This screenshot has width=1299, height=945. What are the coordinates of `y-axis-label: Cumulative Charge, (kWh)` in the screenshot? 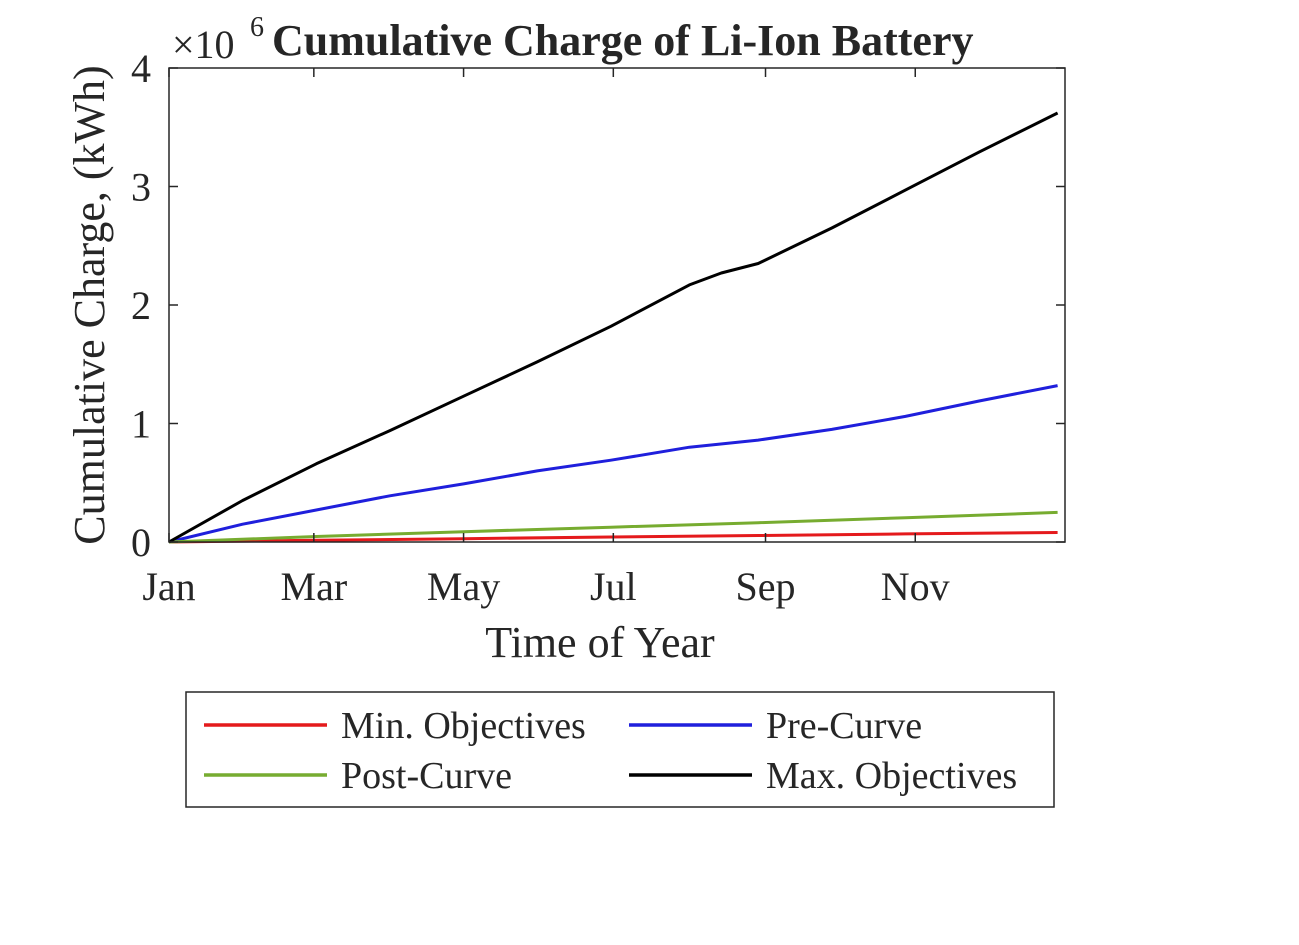 It's located at (89, 304).